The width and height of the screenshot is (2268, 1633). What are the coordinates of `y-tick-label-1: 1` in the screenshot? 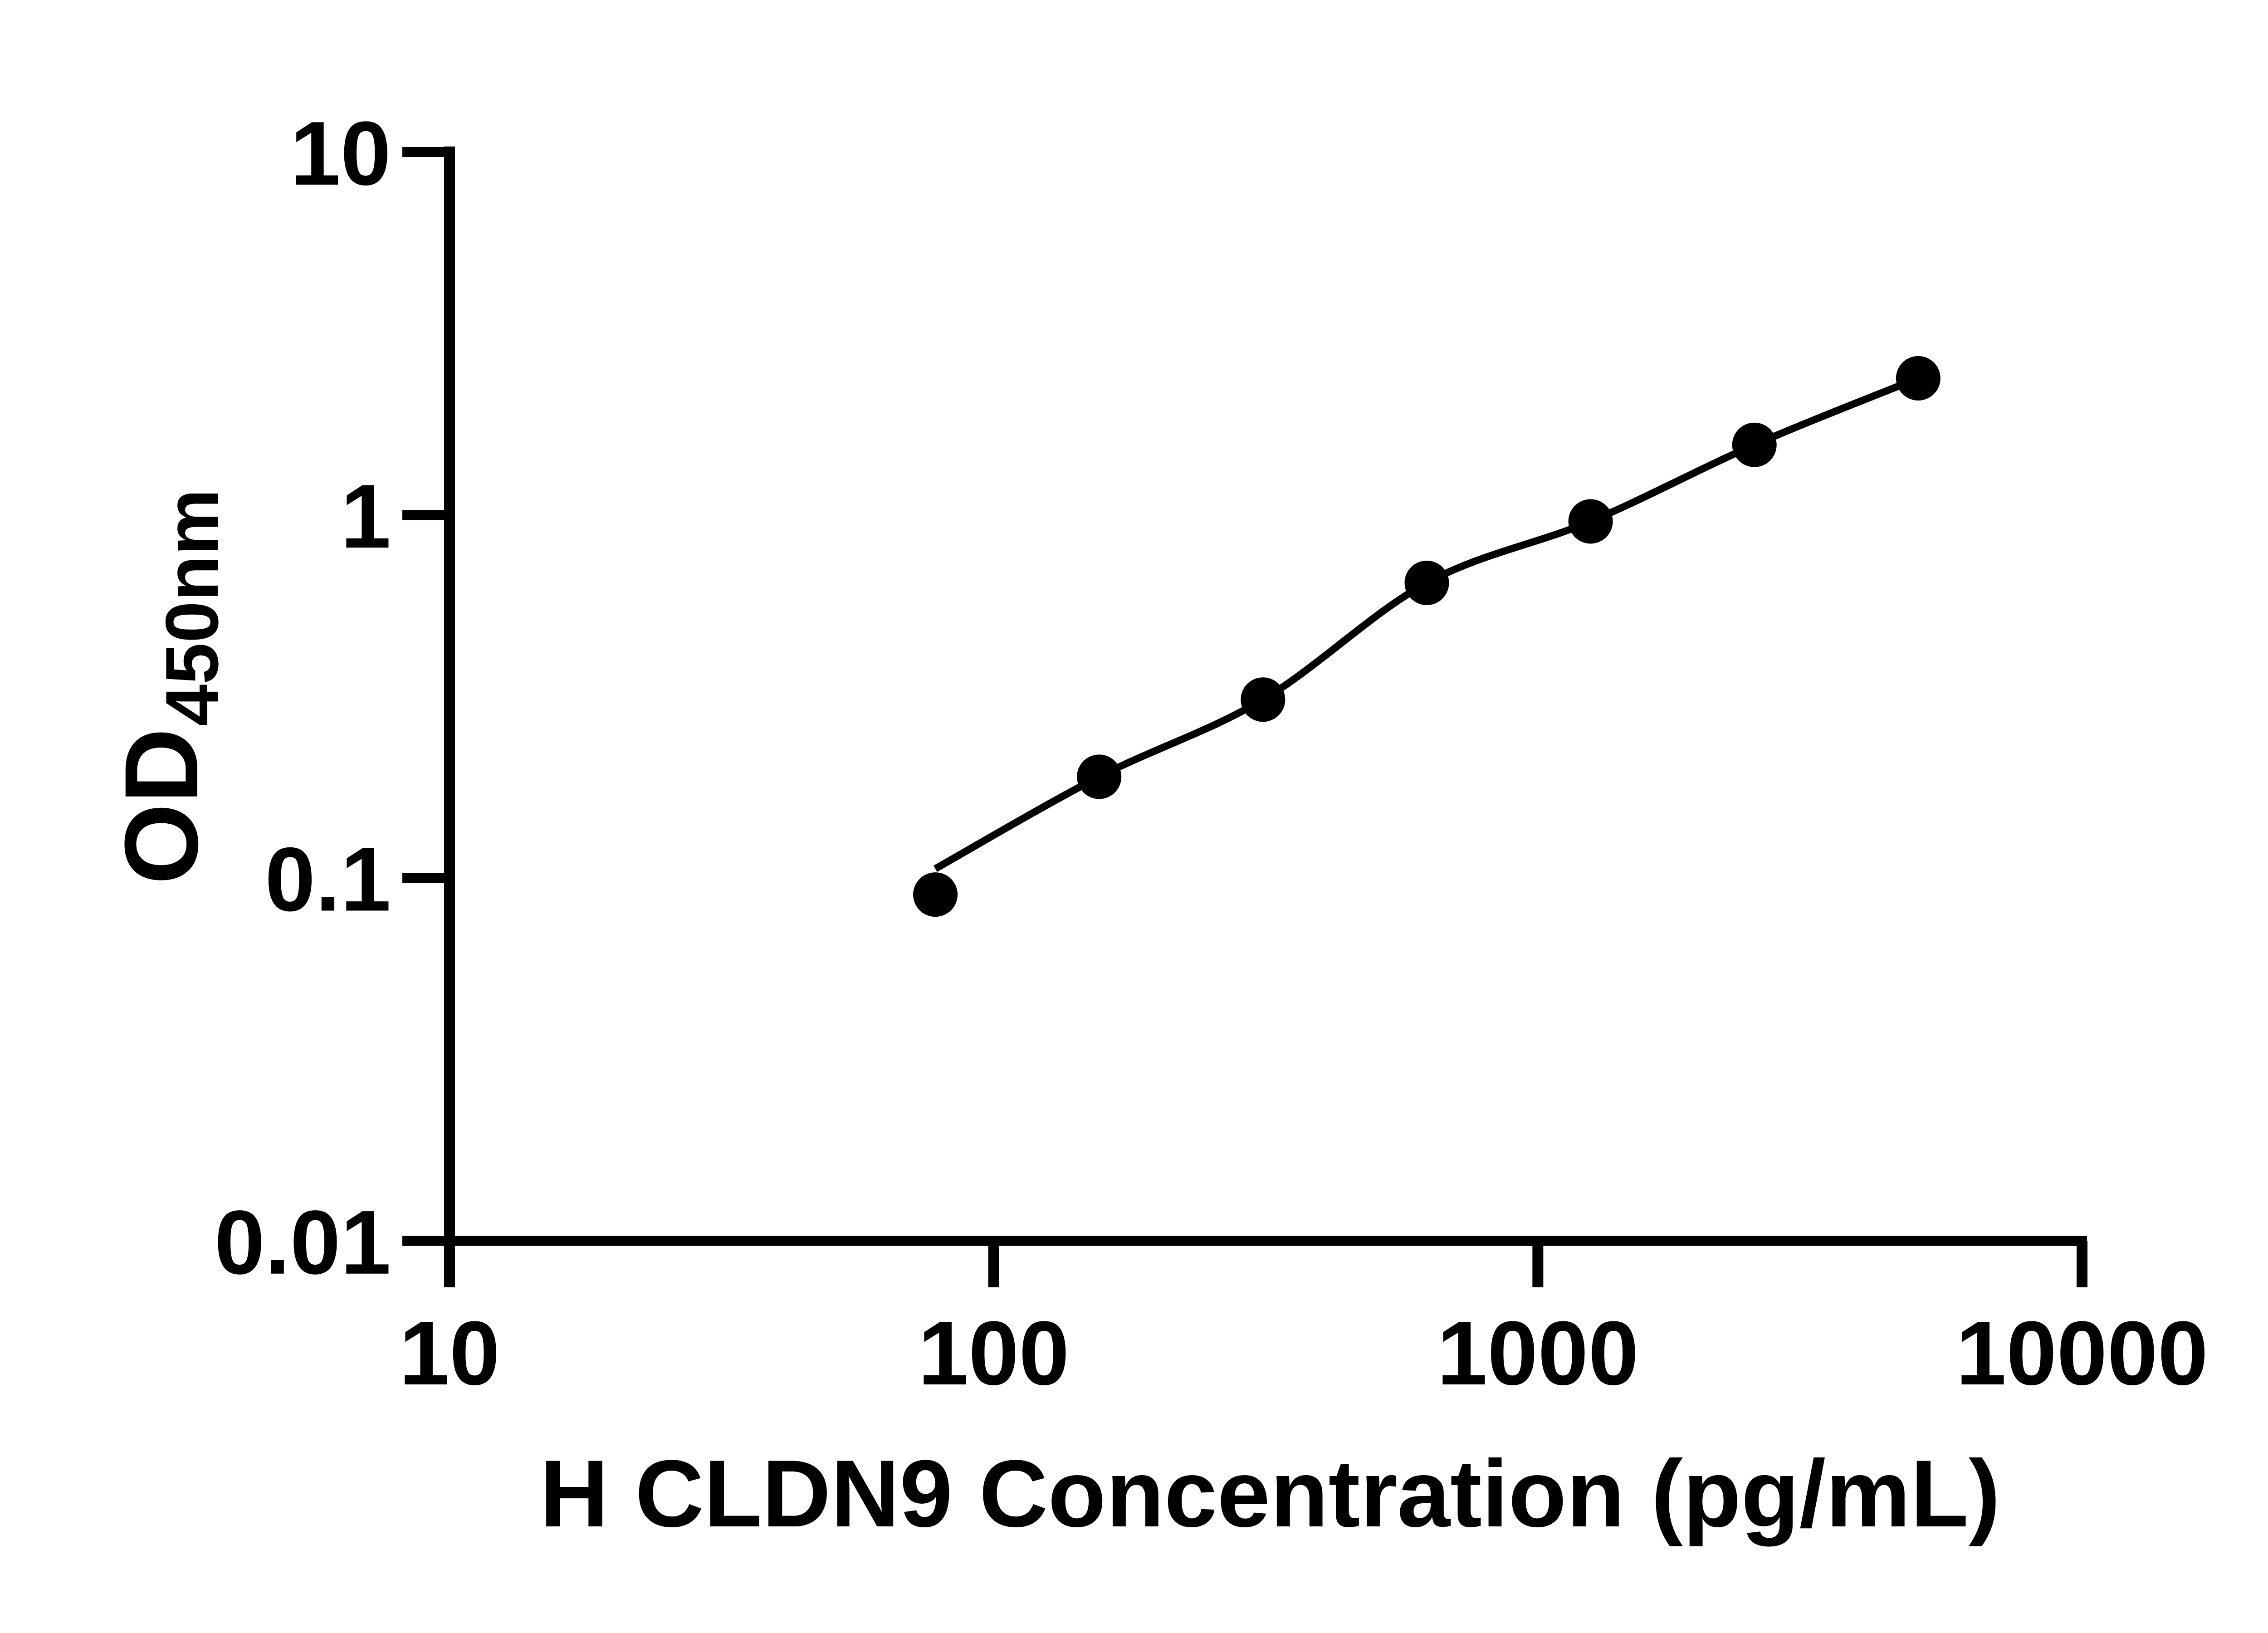 It's located at (366, 516).